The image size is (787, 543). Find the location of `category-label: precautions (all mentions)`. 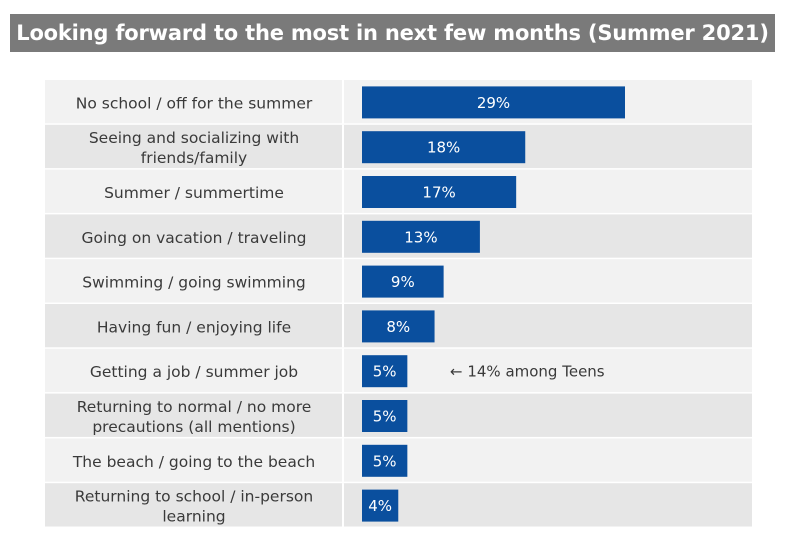

category-label: precautions (all mentions) is located at coordinates (193, 427).